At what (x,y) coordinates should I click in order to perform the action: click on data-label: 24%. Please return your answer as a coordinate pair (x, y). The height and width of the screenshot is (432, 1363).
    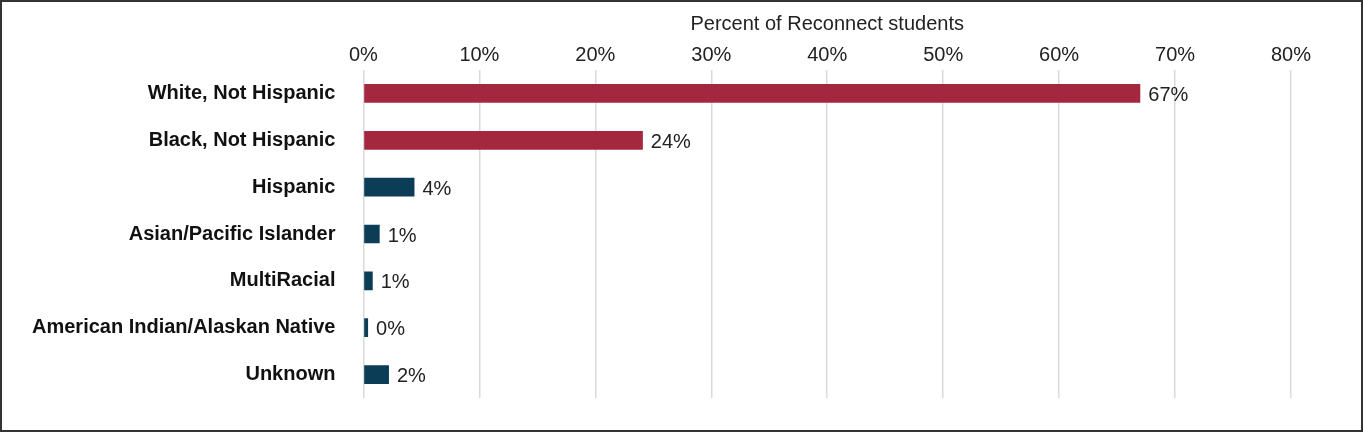
    Looking at the image, I should click on (671, 140).